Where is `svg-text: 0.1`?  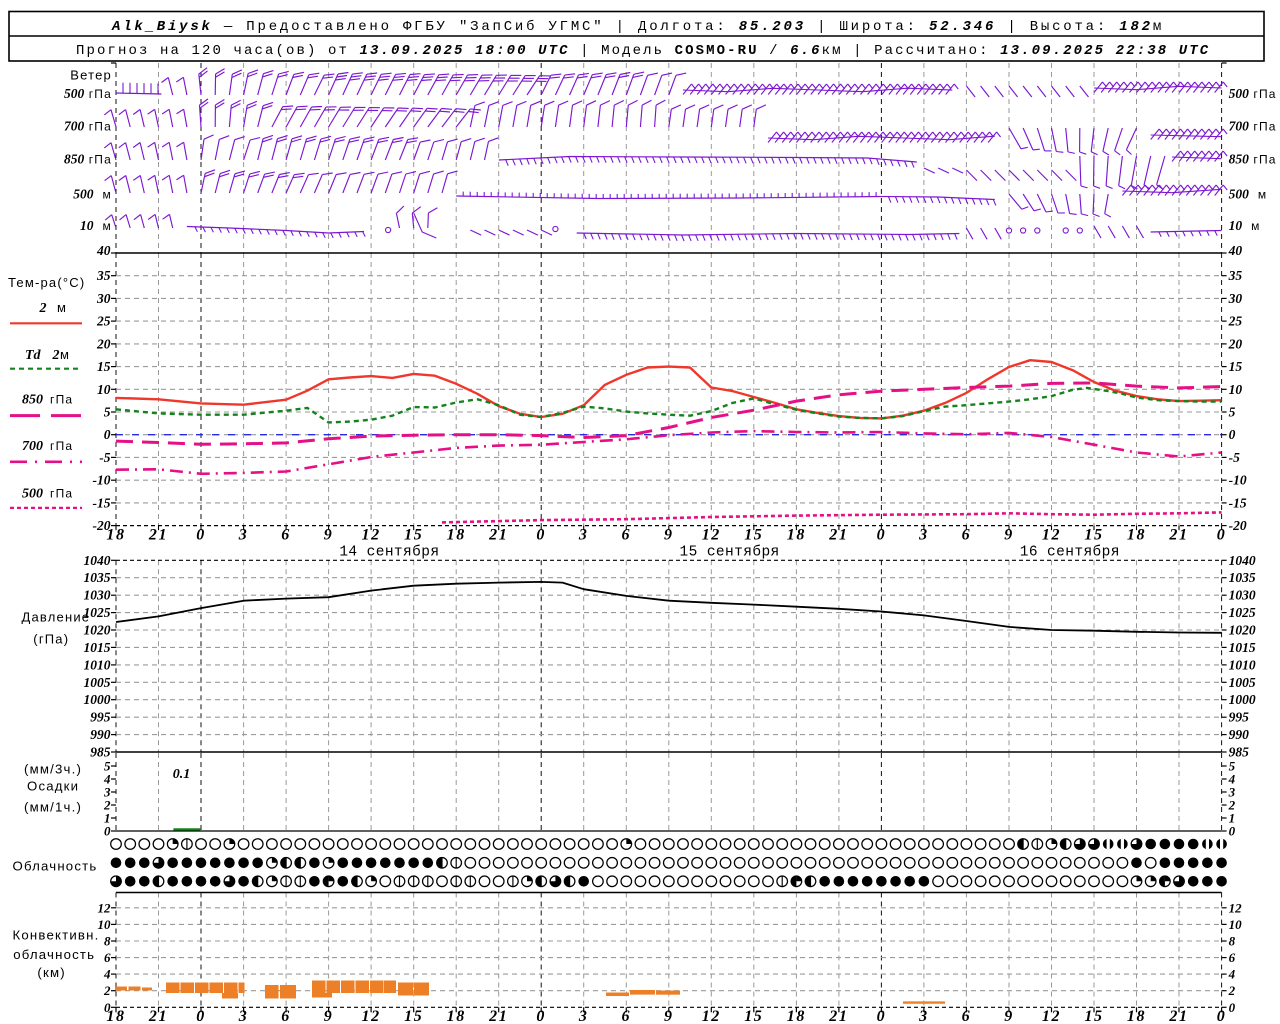 svg-text: 0.1 is located at coordinates (182, 774).